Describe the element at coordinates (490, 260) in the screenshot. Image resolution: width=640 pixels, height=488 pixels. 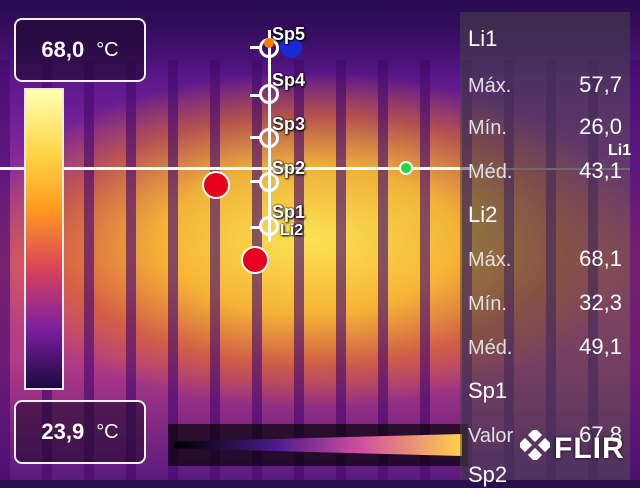
I see `li2-max-key: Máx.` at that location.